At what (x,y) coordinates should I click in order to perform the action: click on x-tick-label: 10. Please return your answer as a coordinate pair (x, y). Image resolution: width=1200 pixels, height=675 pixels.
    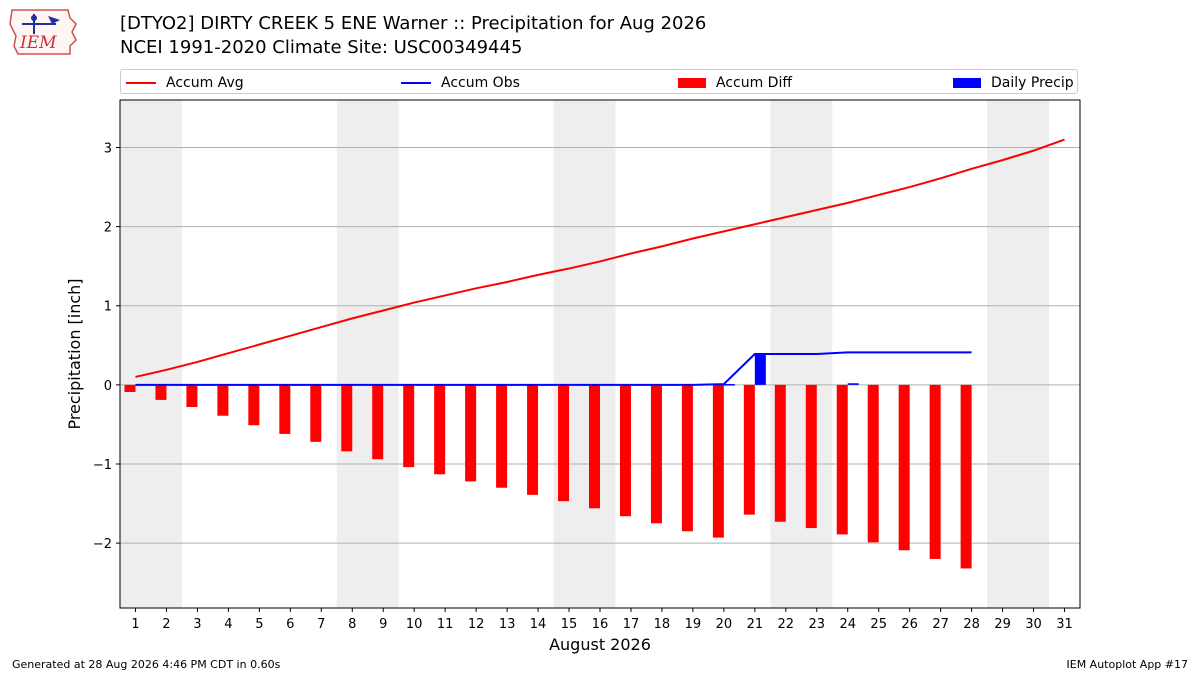
    Looking at the image, I should click on (414, 624).